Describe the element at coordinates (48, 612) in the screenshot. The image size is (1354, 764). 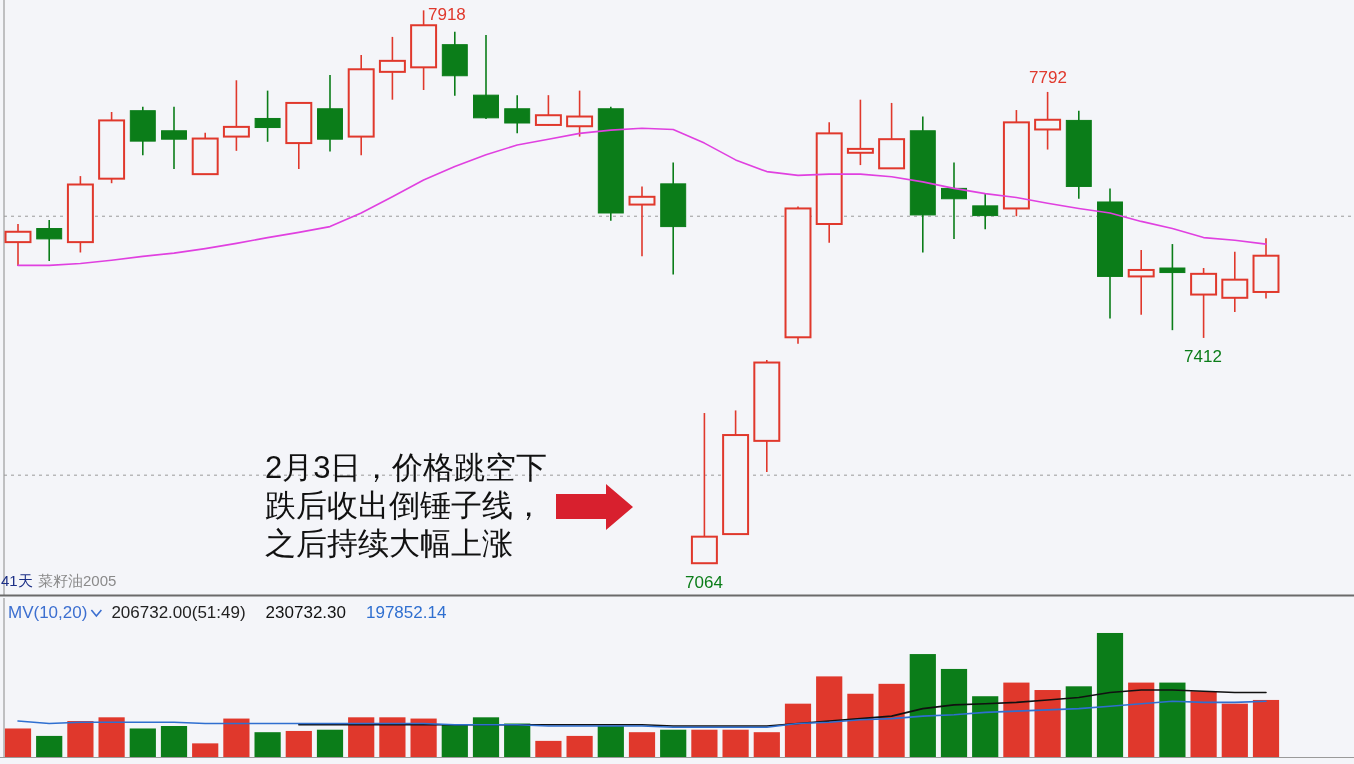
I see `chart-title: MV(10,20)` at that location.